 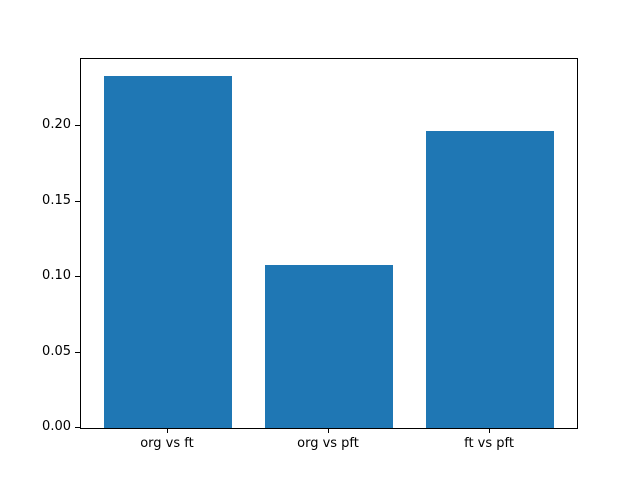 I want to click on y-tick-label: 0.05, so click(x=56, y=351).